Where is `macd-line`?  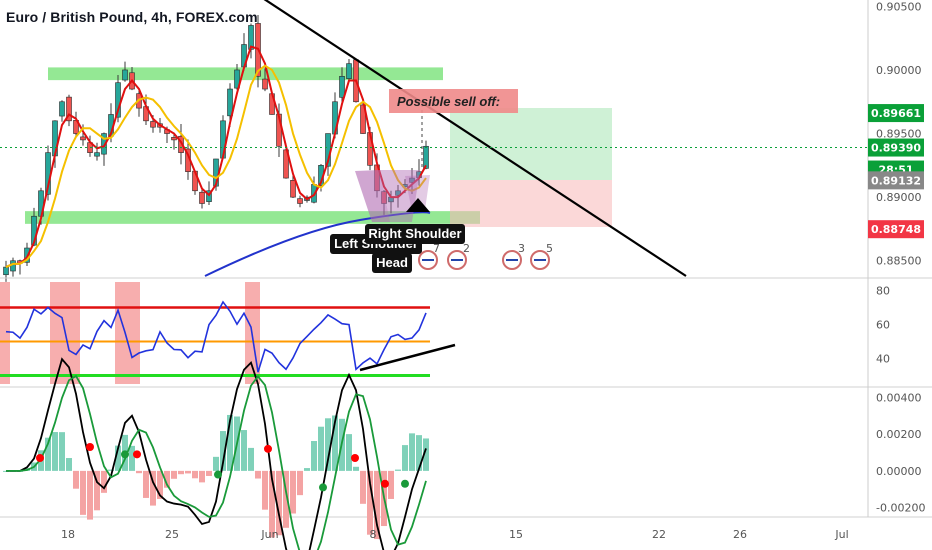 macd-line is located at coordinates (216, 462).